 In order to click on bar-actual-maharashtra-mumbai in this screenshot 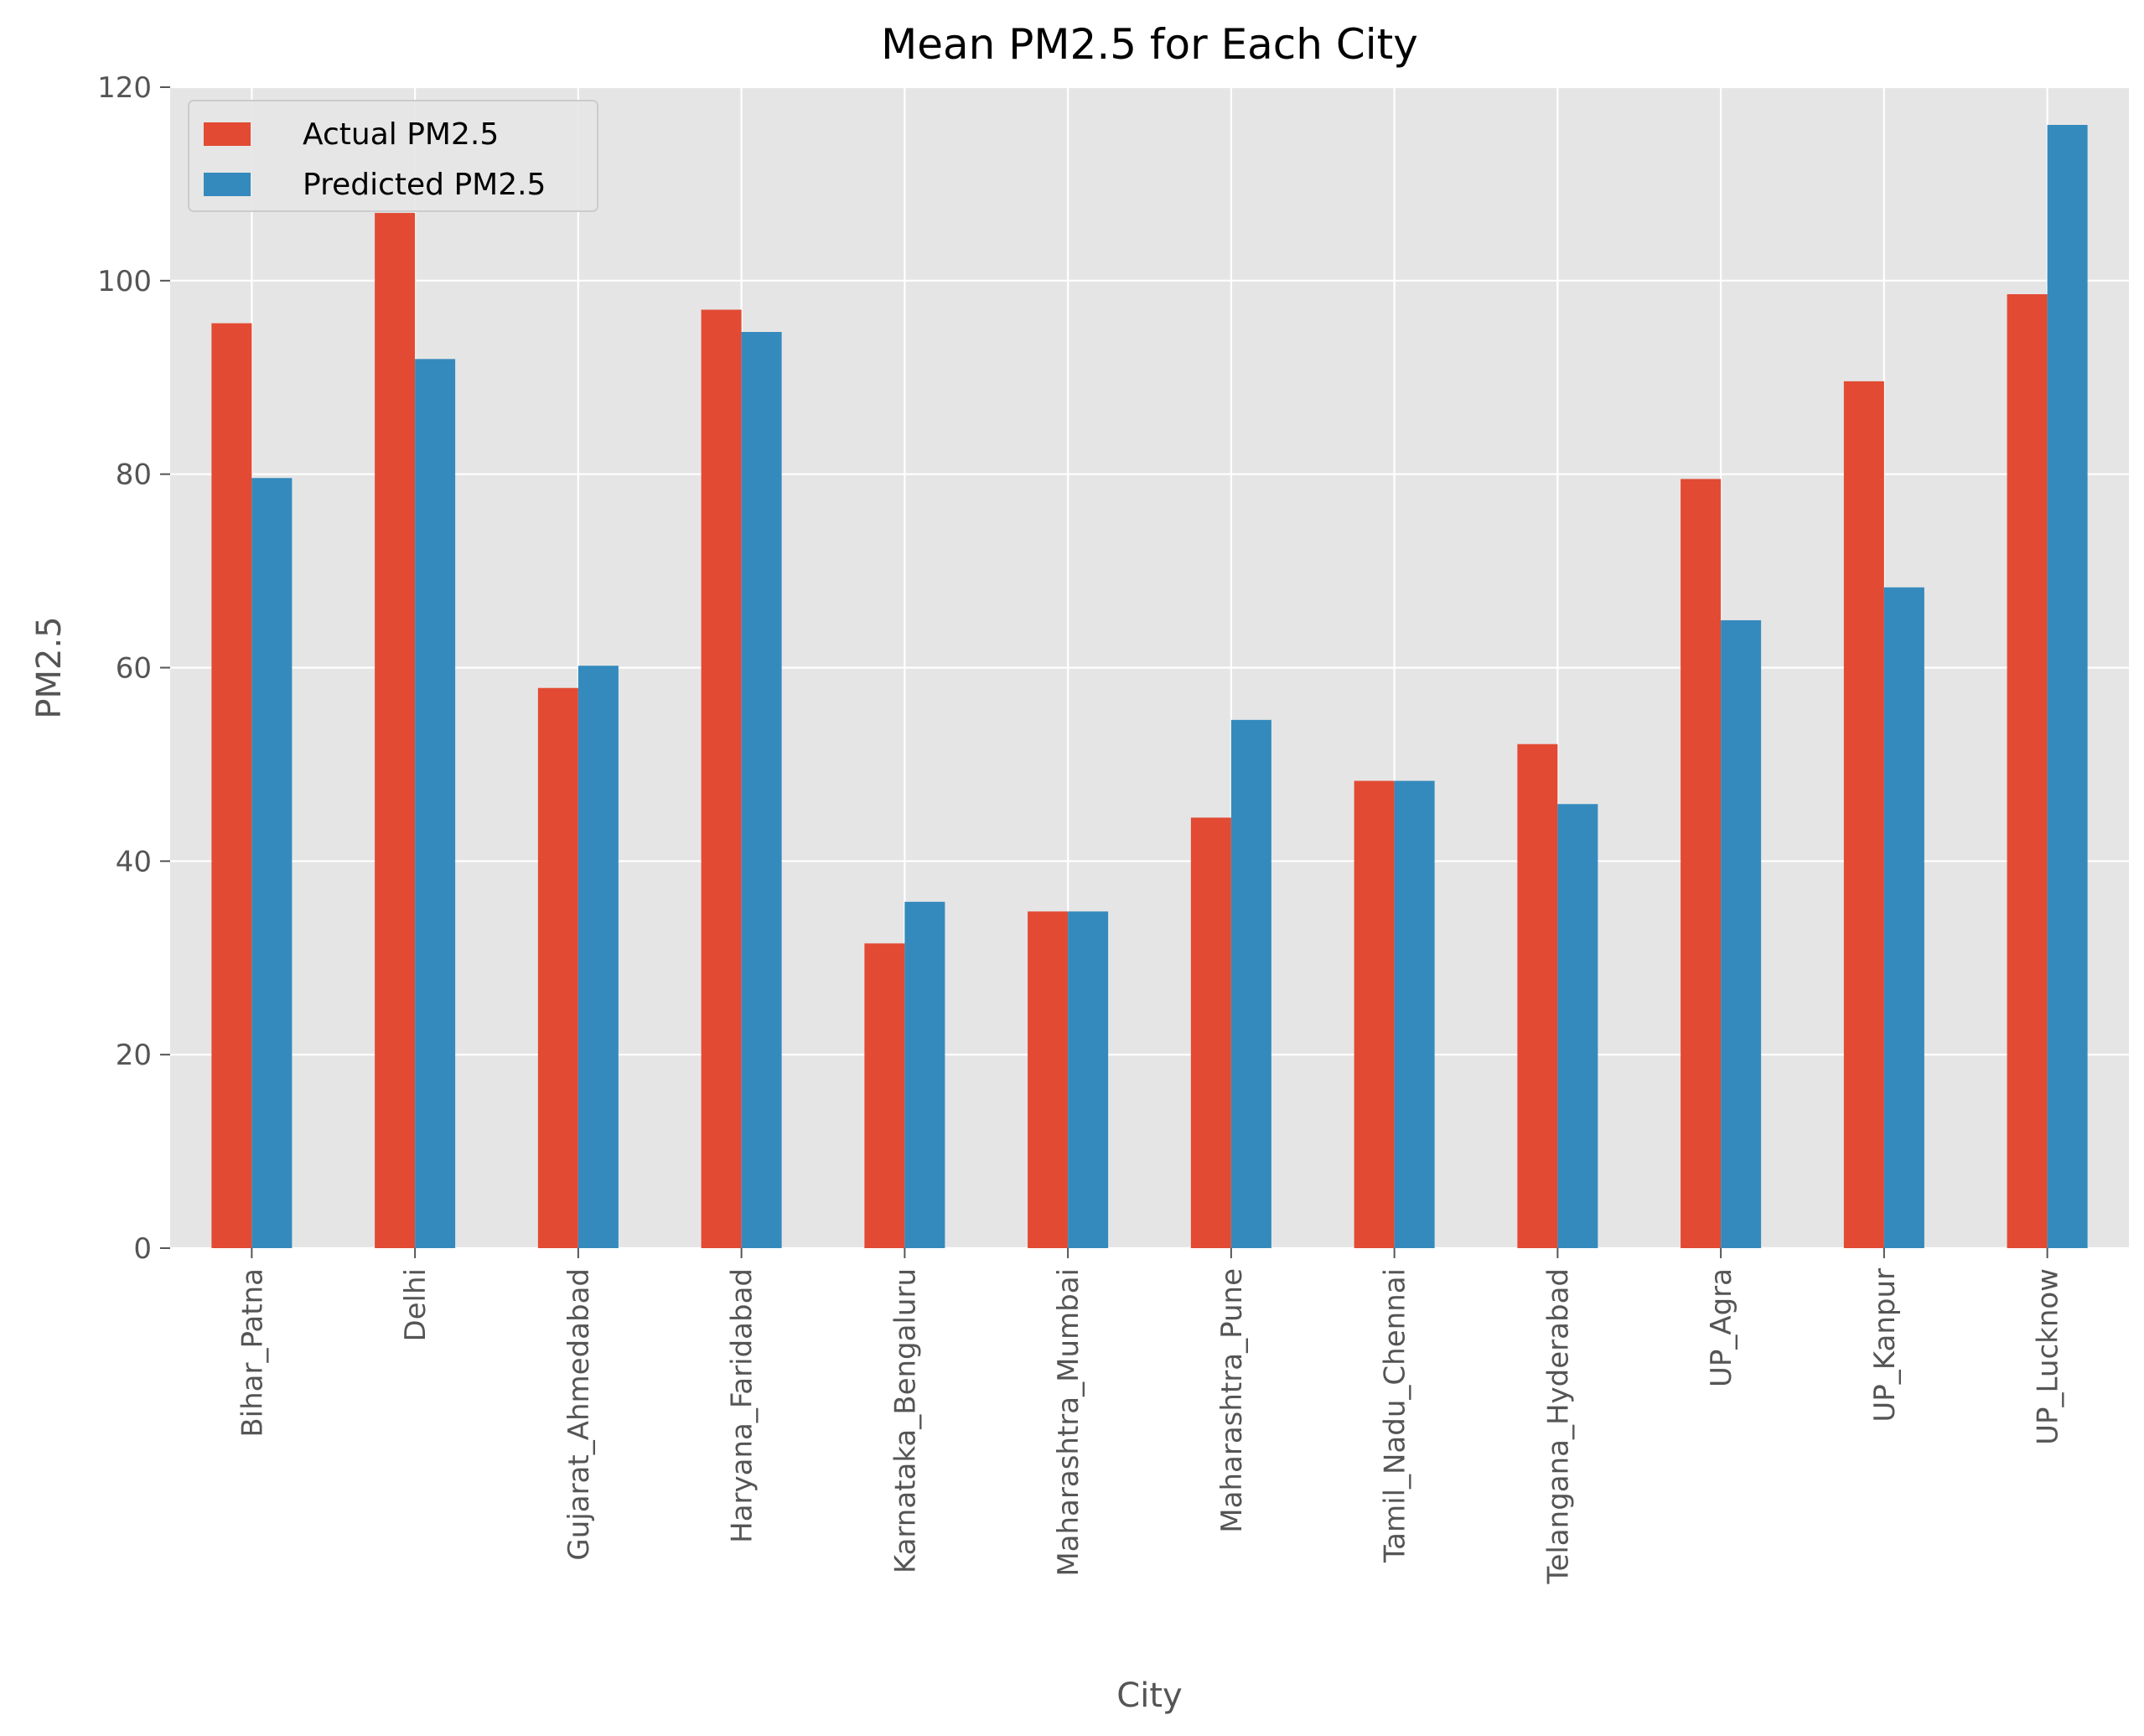, I will do `click(1049, 1079)`.